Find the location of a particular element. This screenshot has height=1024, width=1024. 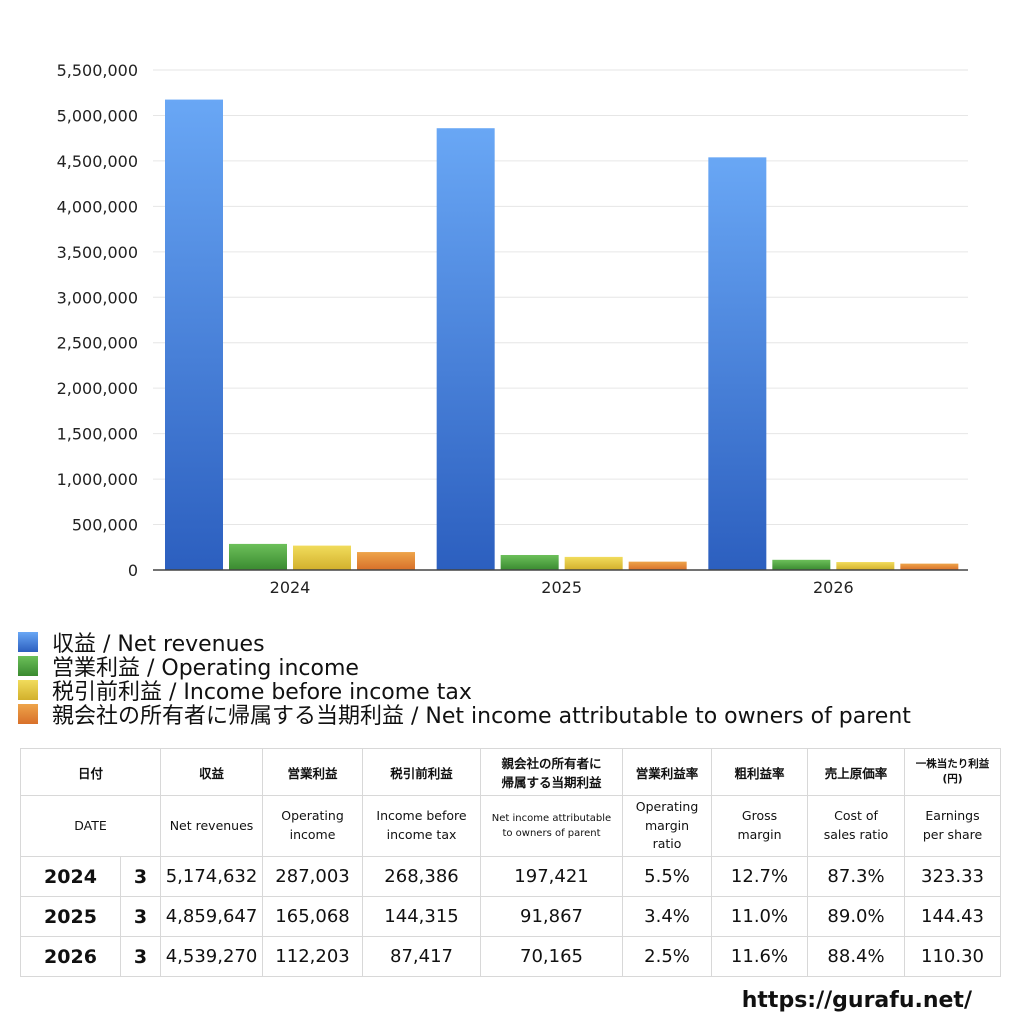

header-pretax-en-line1: Income before is located at coordinates (421, 816).